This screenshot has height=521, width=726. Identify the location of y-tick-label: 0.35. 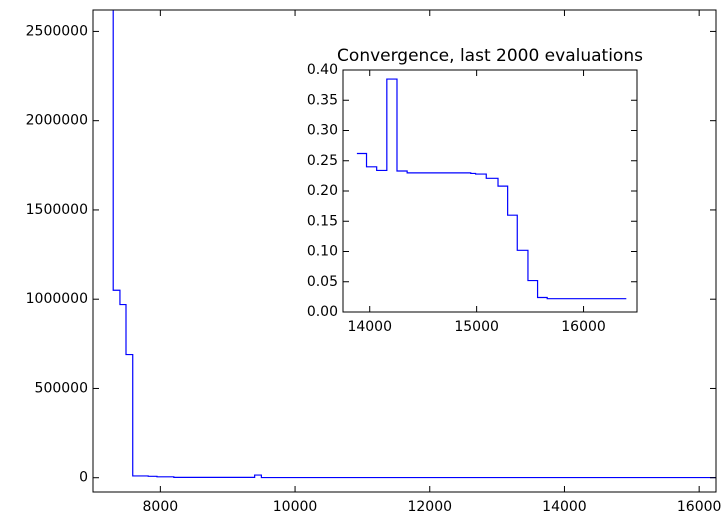
(322, 100).